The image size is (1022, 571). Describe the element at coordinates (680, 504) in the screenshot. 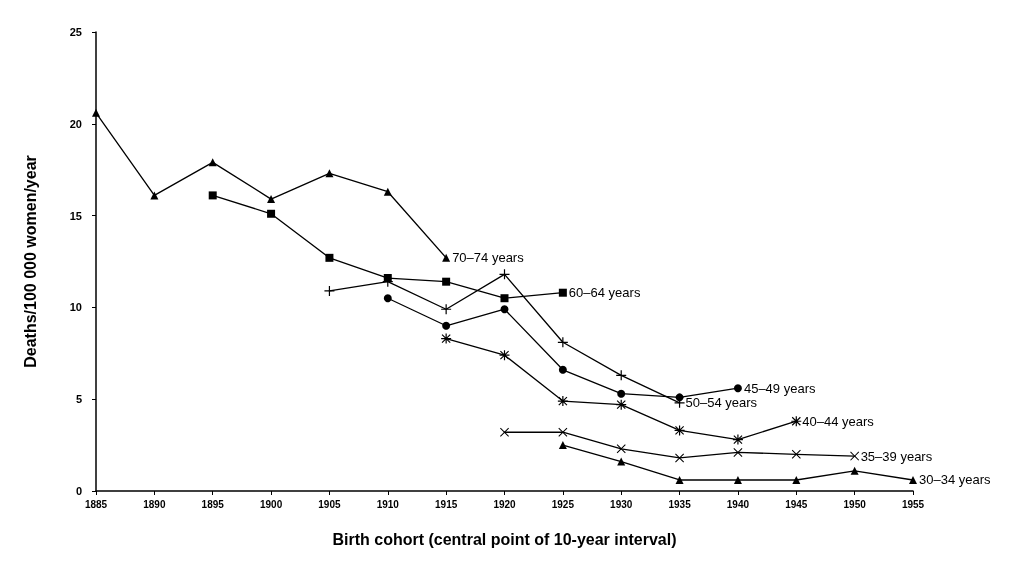

I see `x-tick-label: 1935` at that location.